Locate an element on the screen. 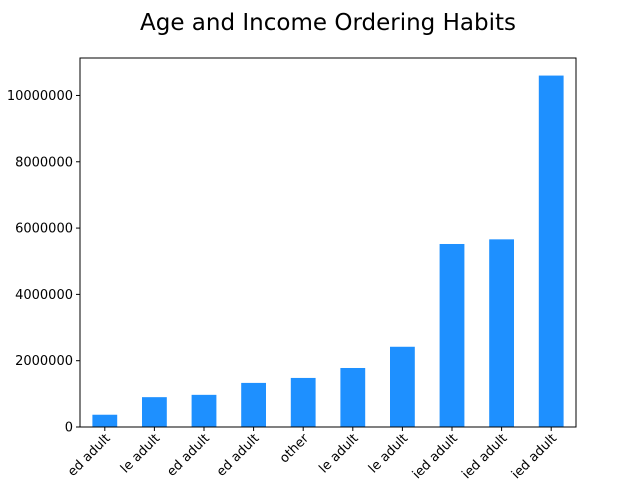 The image size is (640, 480). y-axis: 0 2000000 4000000 6000000 8000000 10000000 is located at coordinates (43, 262).